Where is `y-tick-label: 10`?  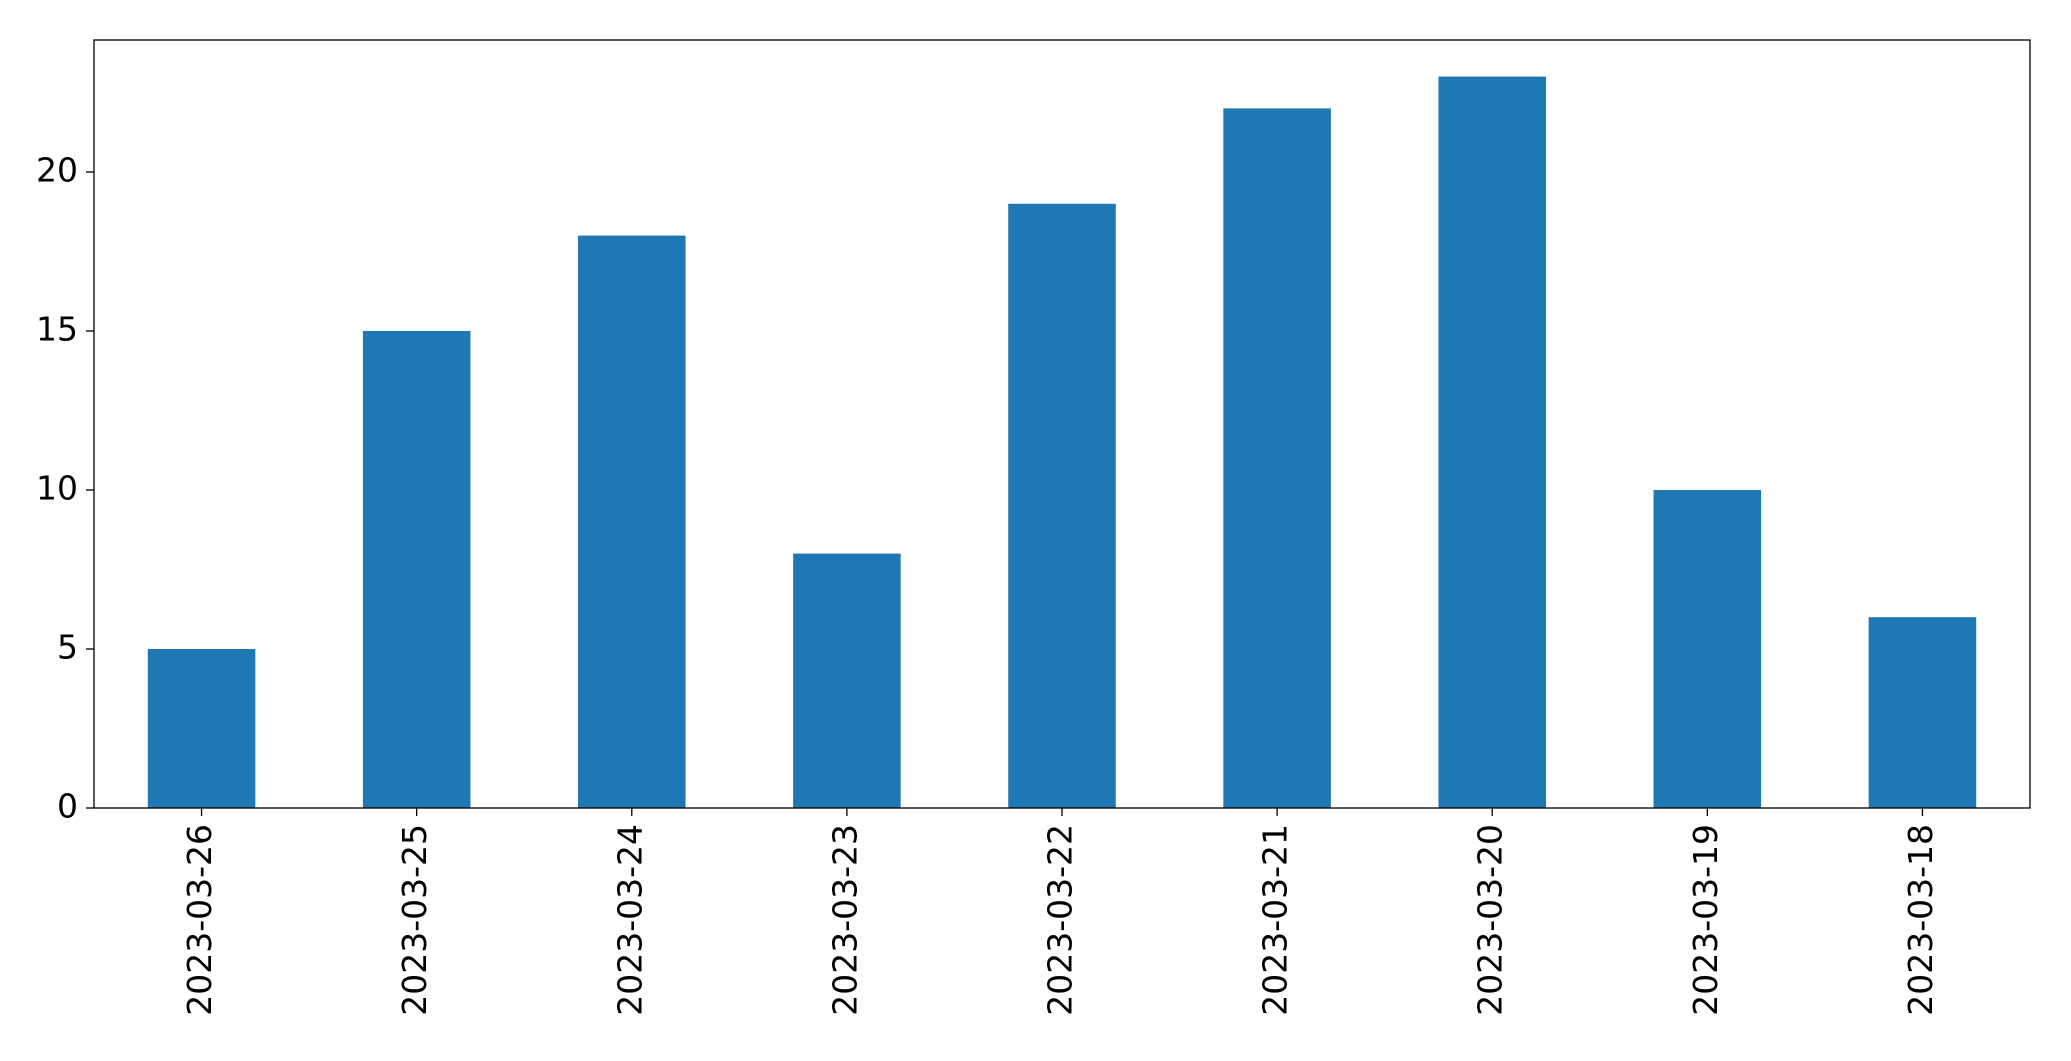
y-tick-label: 10 is located at coordinates (57, 487).